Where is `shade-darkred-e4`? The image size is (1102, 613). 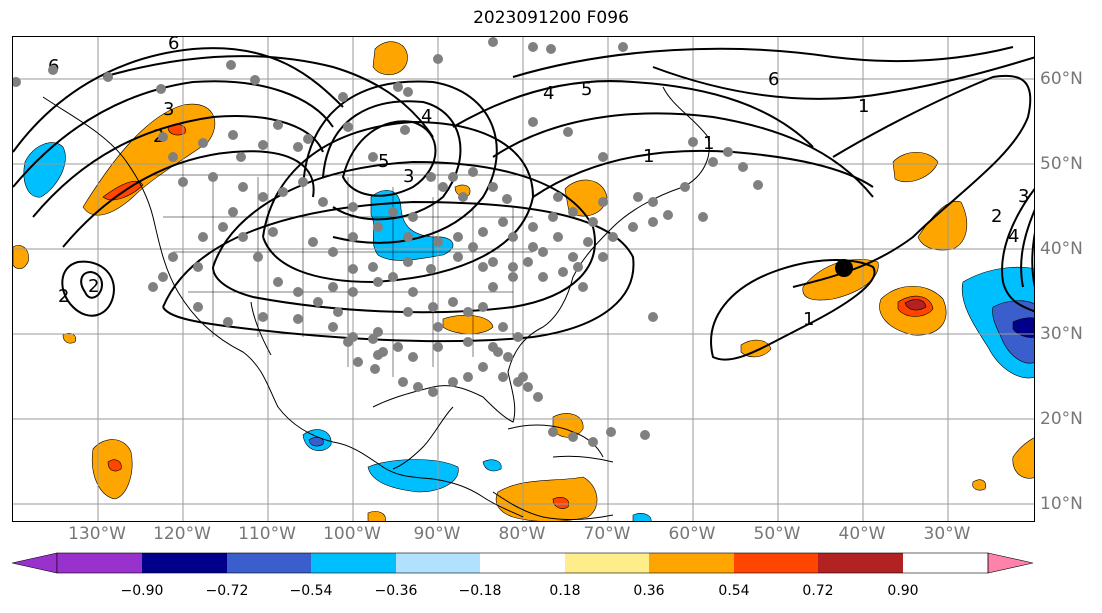 shade-darkred-e4 is located at coordinates (915, 305).